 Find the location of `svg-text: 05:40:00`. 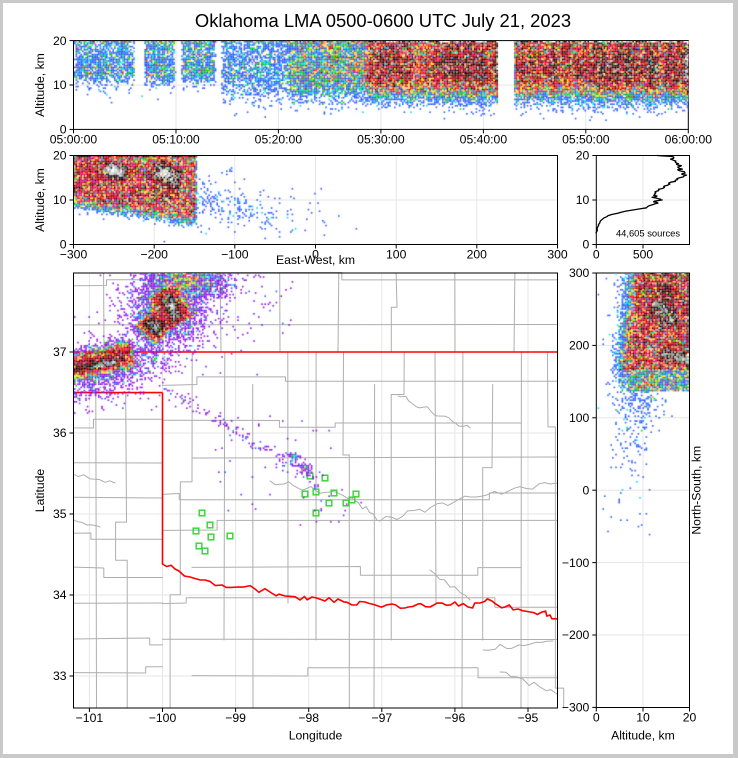

svg-text: 05:40:00 is located at coordinates (484, 139).